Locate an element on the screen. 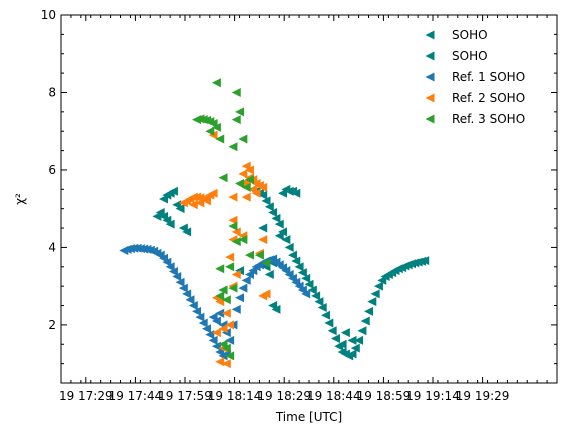 This screenshot has width=565, height=433. legend-label: Ref. 1 SOHO is located at coordinates (488, 77).